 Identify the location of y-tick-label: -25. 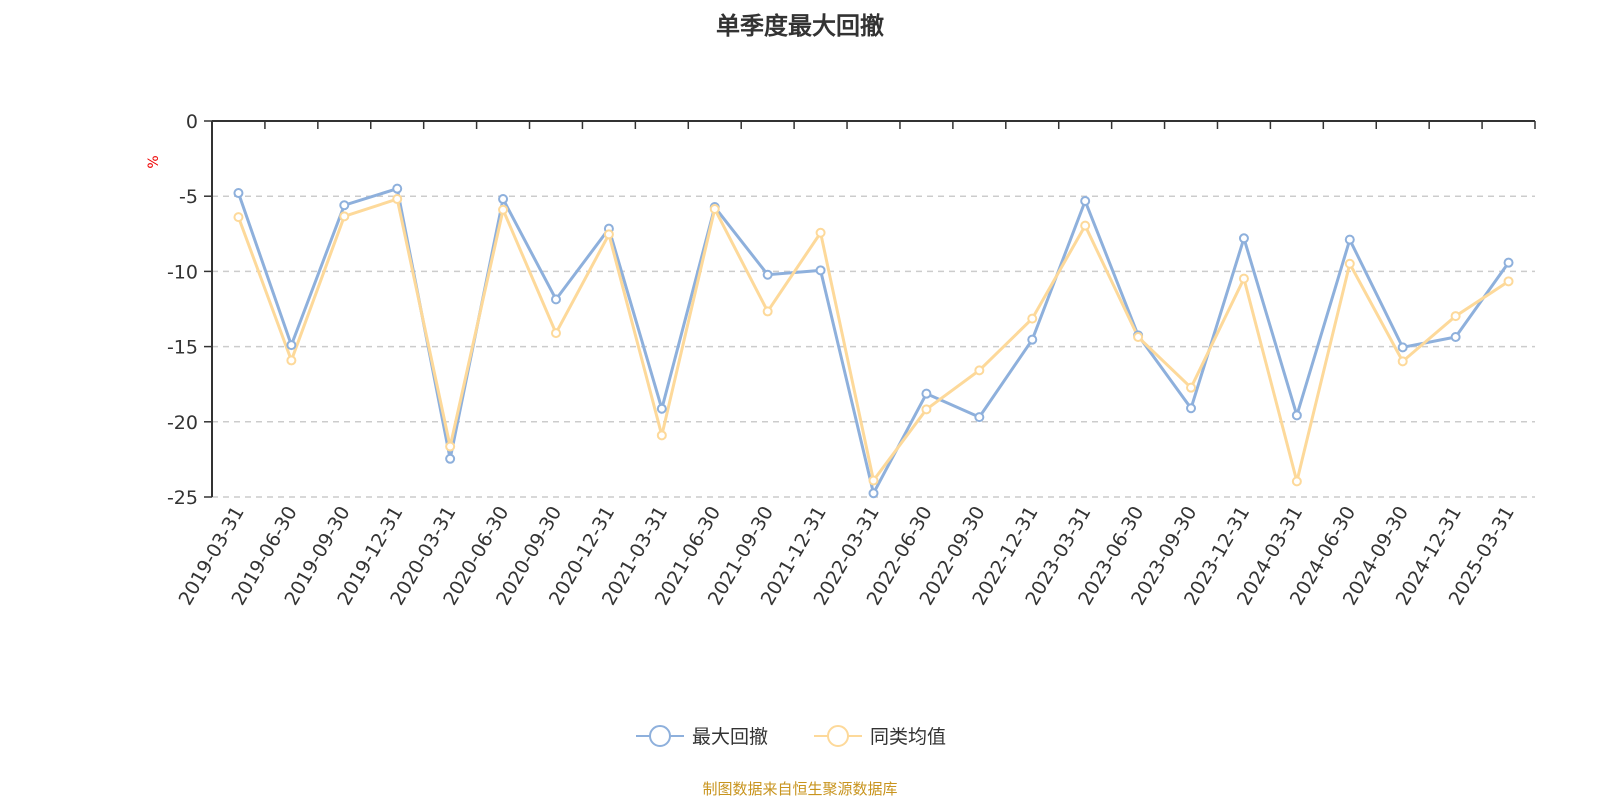
(182, 498).